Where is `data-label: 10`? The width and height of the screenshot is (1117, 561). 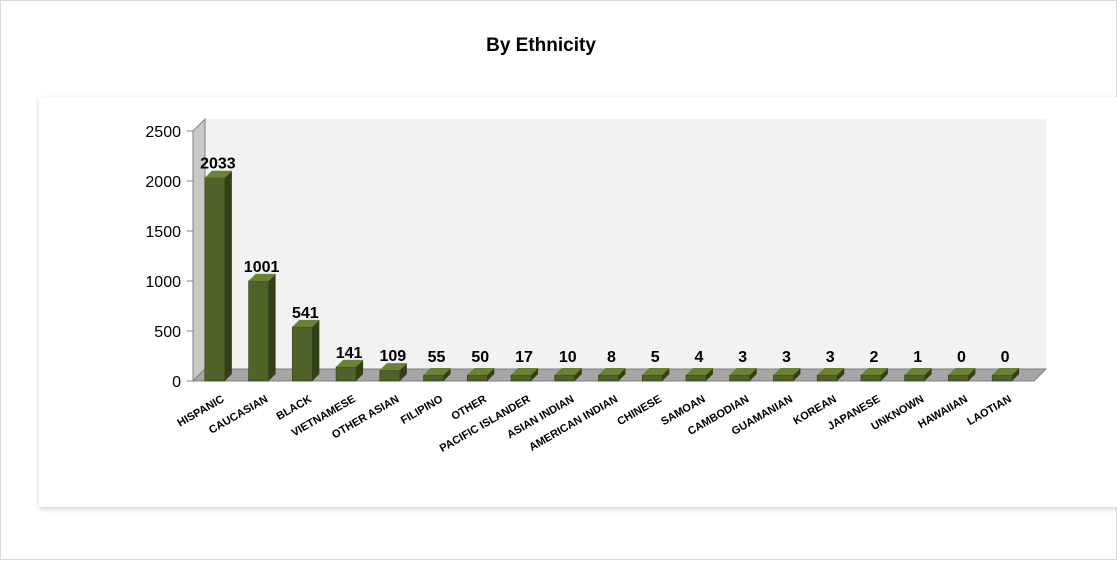 data-label: 10 is located at coordinates (568, 357).